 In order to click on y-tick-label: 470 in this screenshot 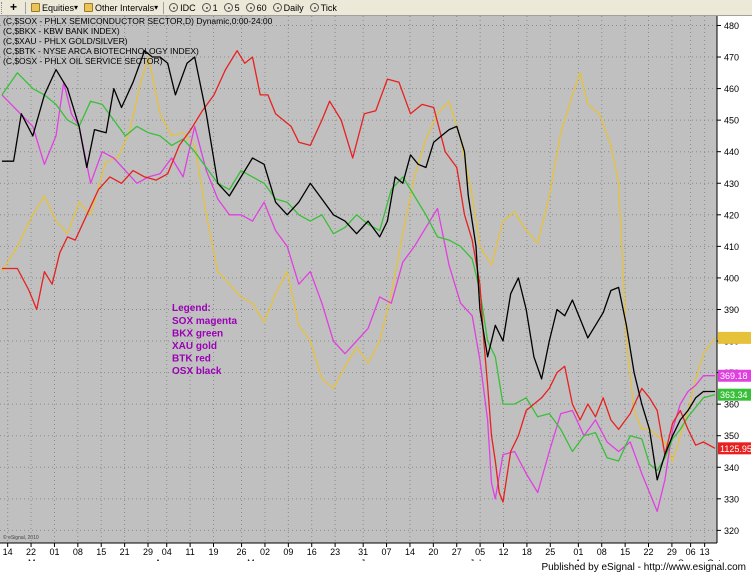, I will do `click(731, 58)`.